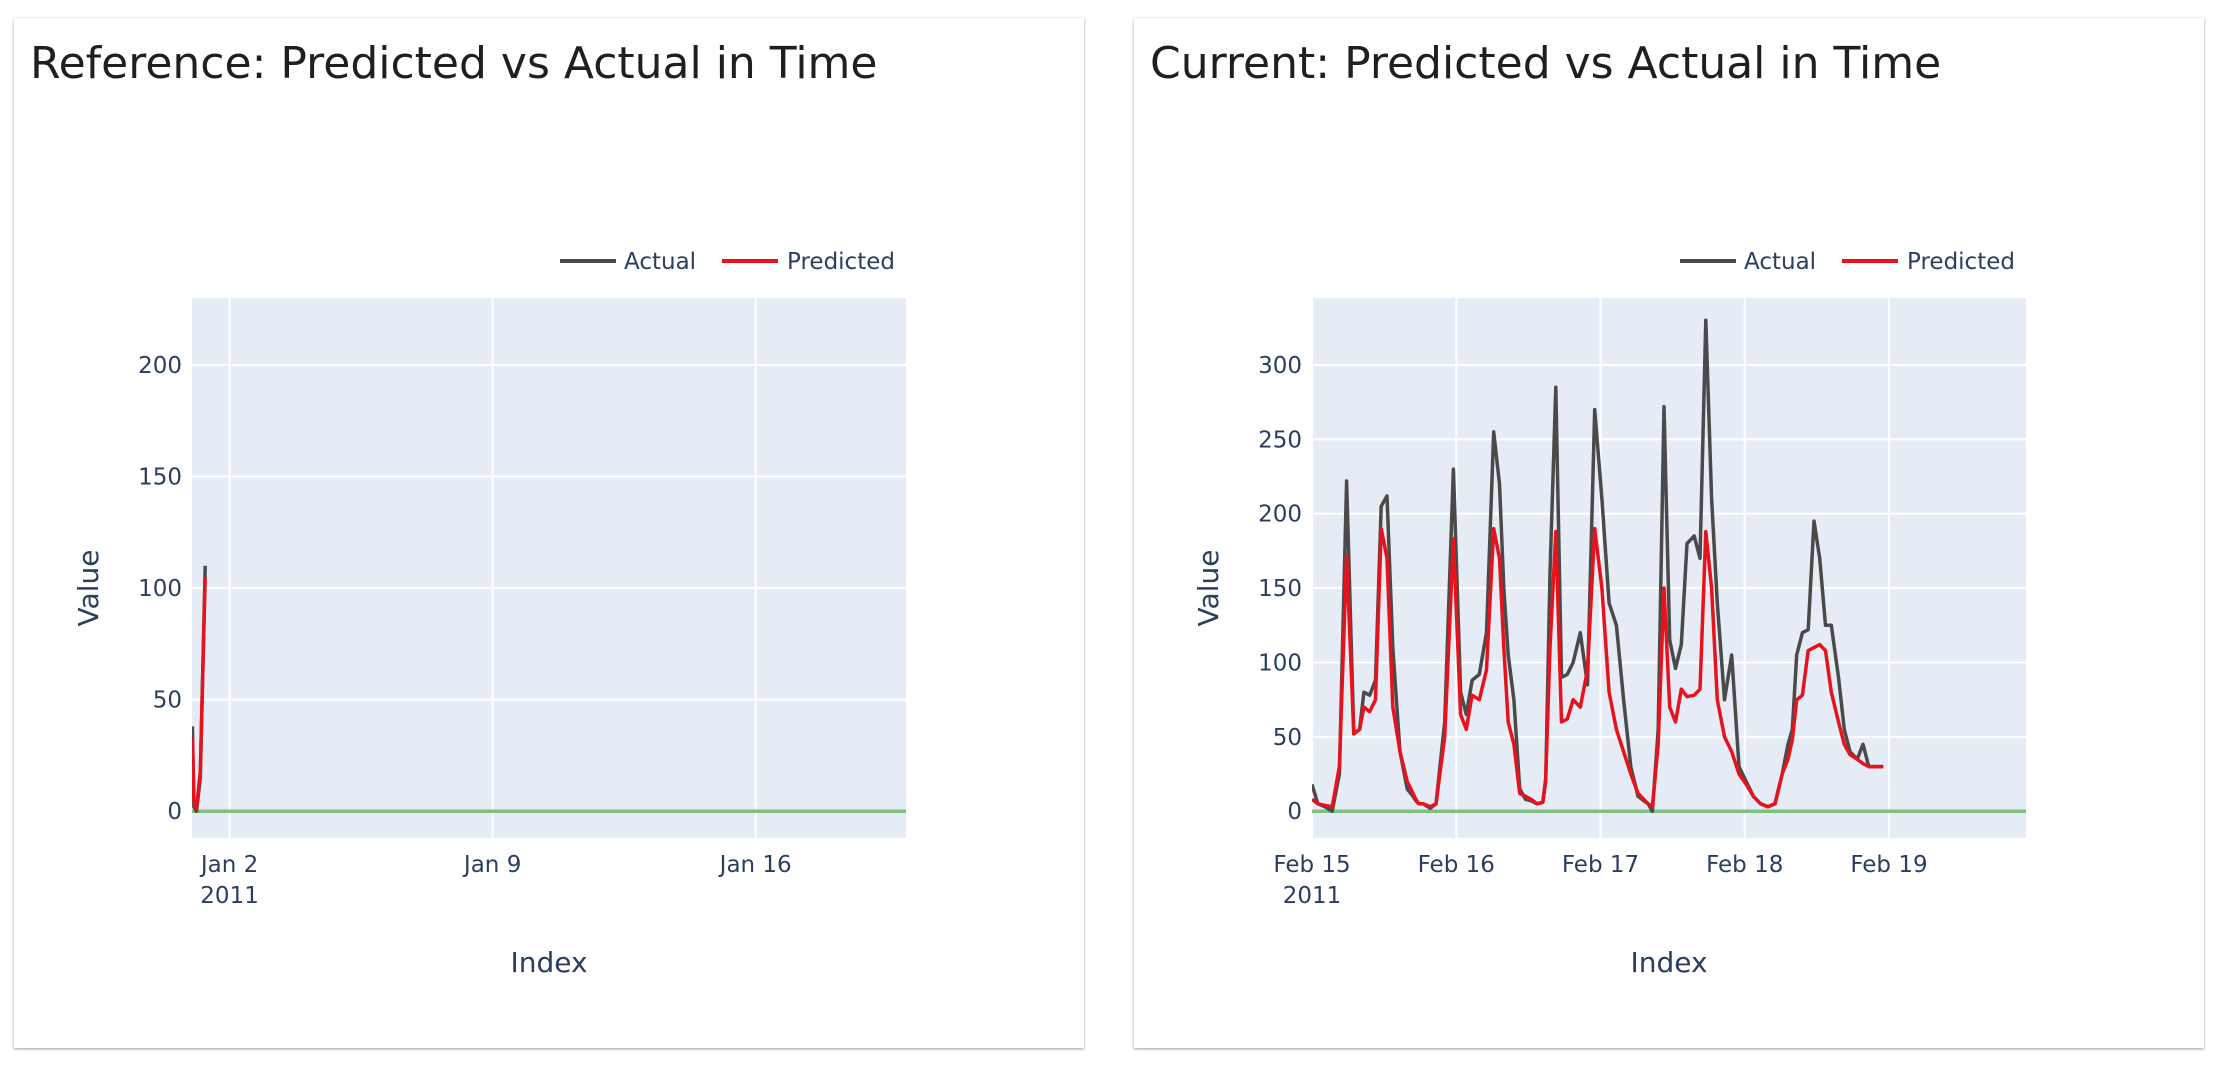  I want to click on x-tick-label: Jan 2, so click(228, 865).